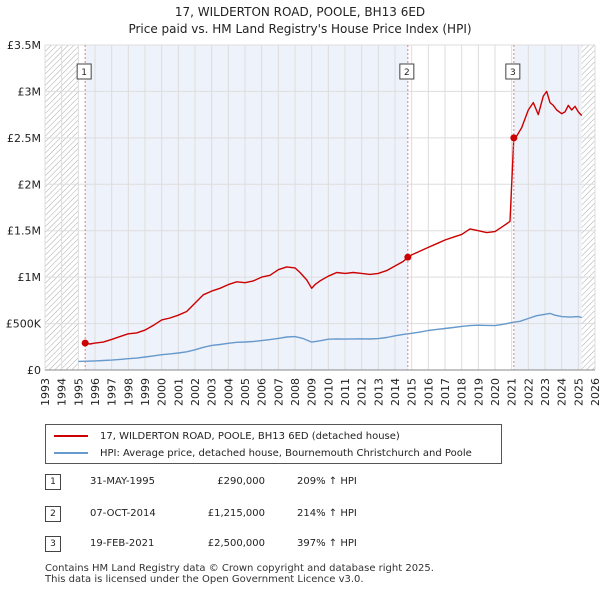 The image size is (600, 590). Describe the element at coordinates (34, 370) in the screenshot. I see `y-tick-label: £0` at that location.